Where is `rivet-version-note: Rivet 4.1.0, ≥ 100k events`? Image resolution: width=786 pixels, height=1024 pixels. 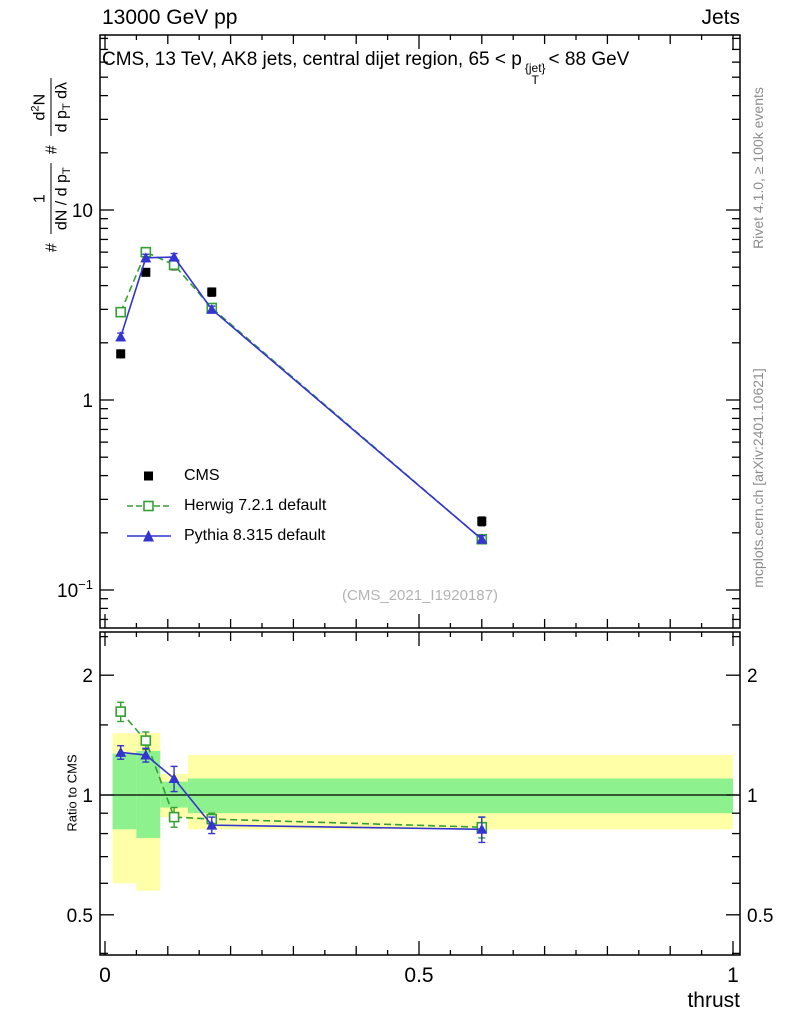 rivet-version-note: Rivet 4.1.0, ≥ 100k events is located at coordinates (758, 168).